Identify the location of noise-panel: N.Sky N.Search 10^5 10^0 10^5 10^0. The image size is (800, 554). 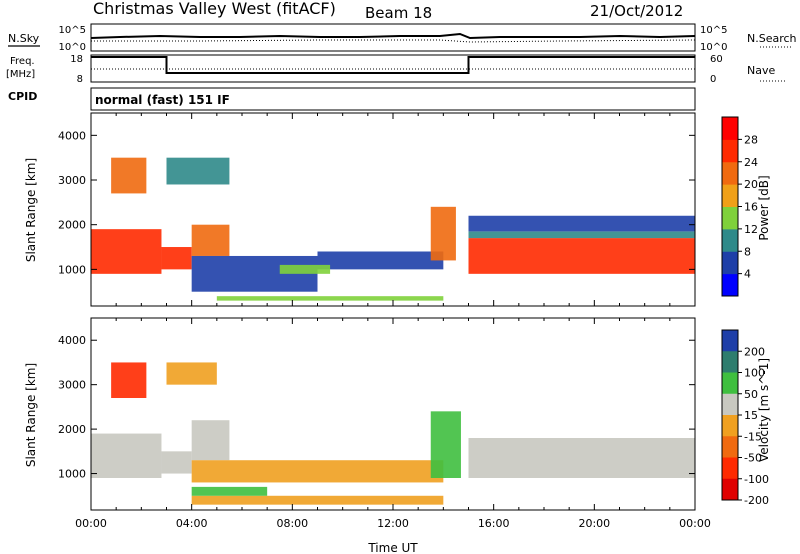
(402, 38).